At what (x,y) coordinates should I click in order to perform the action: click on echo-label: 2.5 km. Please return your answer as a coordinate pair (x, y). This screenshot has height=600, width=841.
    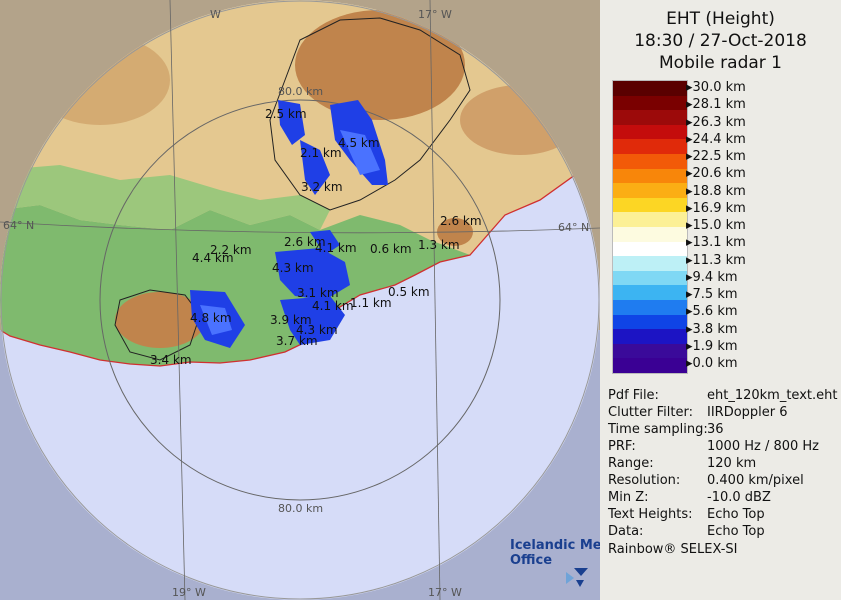
    Looking at the image, I should click on (286, 114).